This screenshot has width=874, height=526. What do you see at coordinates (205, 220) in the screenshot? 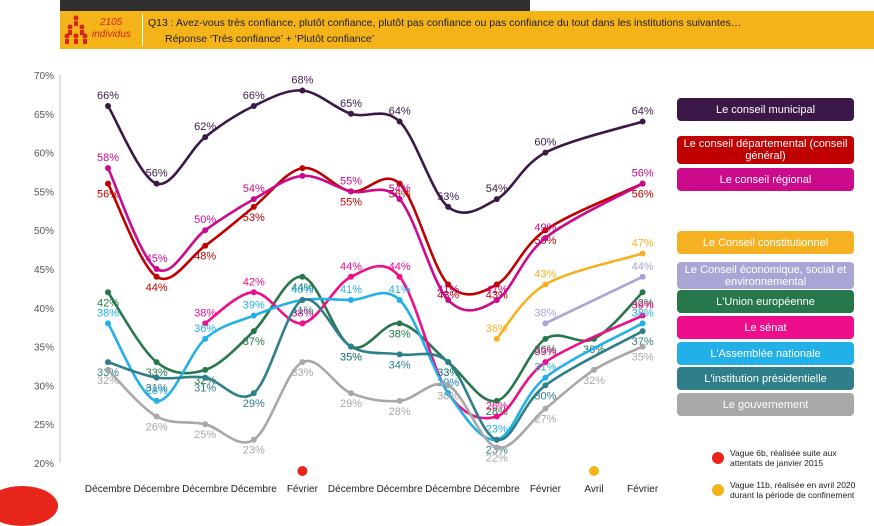
I see `data-label: 50%` at bounding box center [205, 220].